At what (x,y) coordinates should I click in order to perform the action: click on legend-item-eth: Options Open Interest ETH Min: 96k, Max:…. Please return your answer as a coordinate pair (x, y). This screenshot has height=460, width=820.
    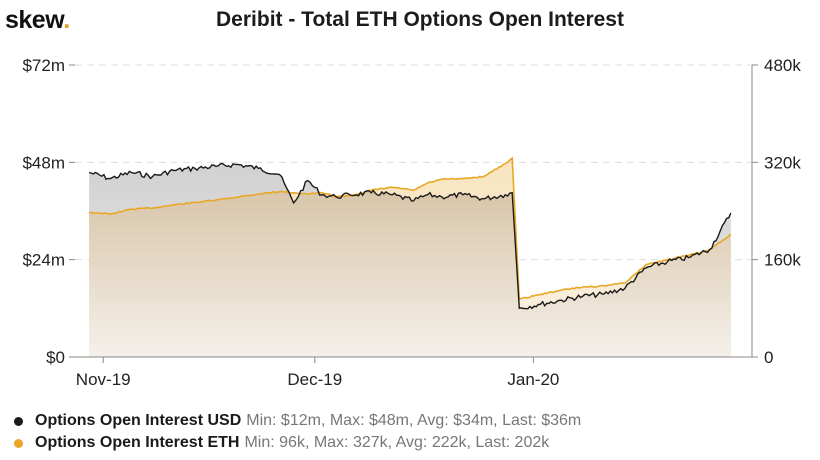
    Looking at the image, I should click on (297, 443).